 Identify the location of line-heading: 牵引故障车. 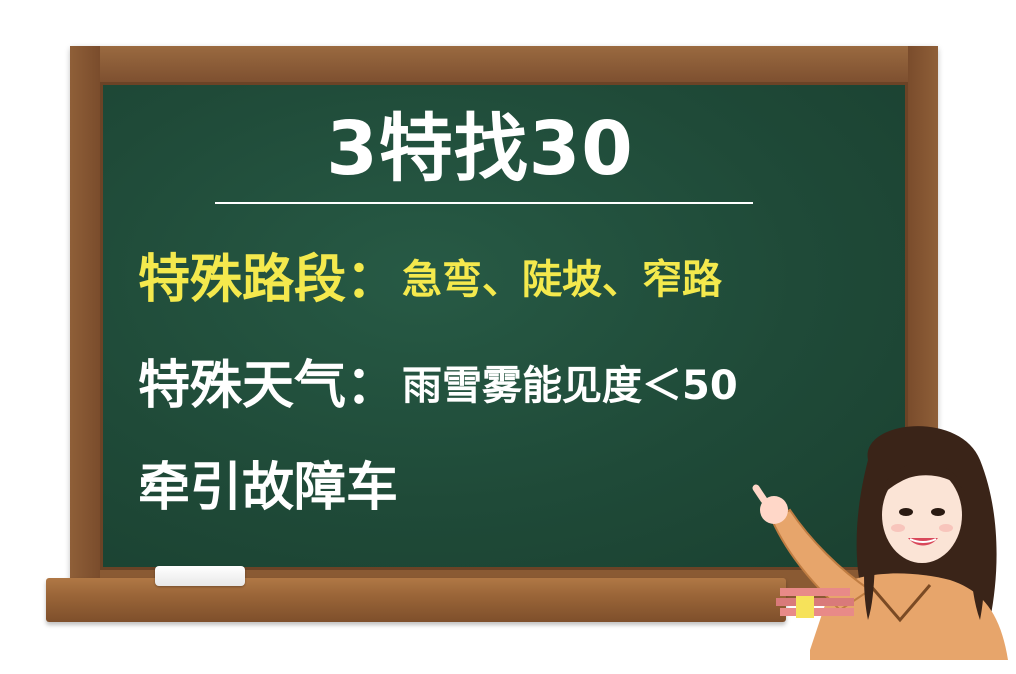
(268, 488).